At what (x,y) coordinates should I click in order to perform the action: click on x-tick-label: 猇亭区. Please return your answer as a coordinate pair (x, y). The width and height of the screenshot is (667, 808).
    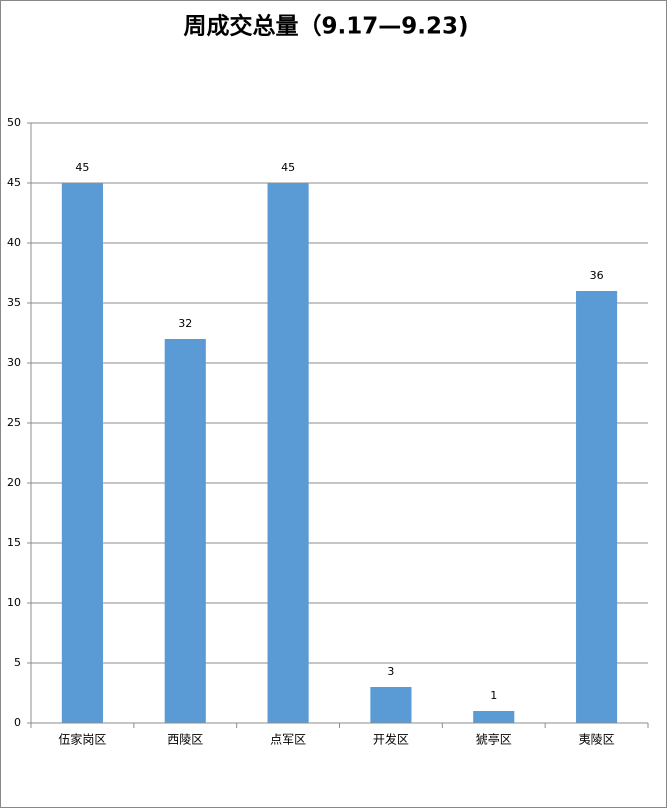
    Looking at the image, I should click on (494, 739).